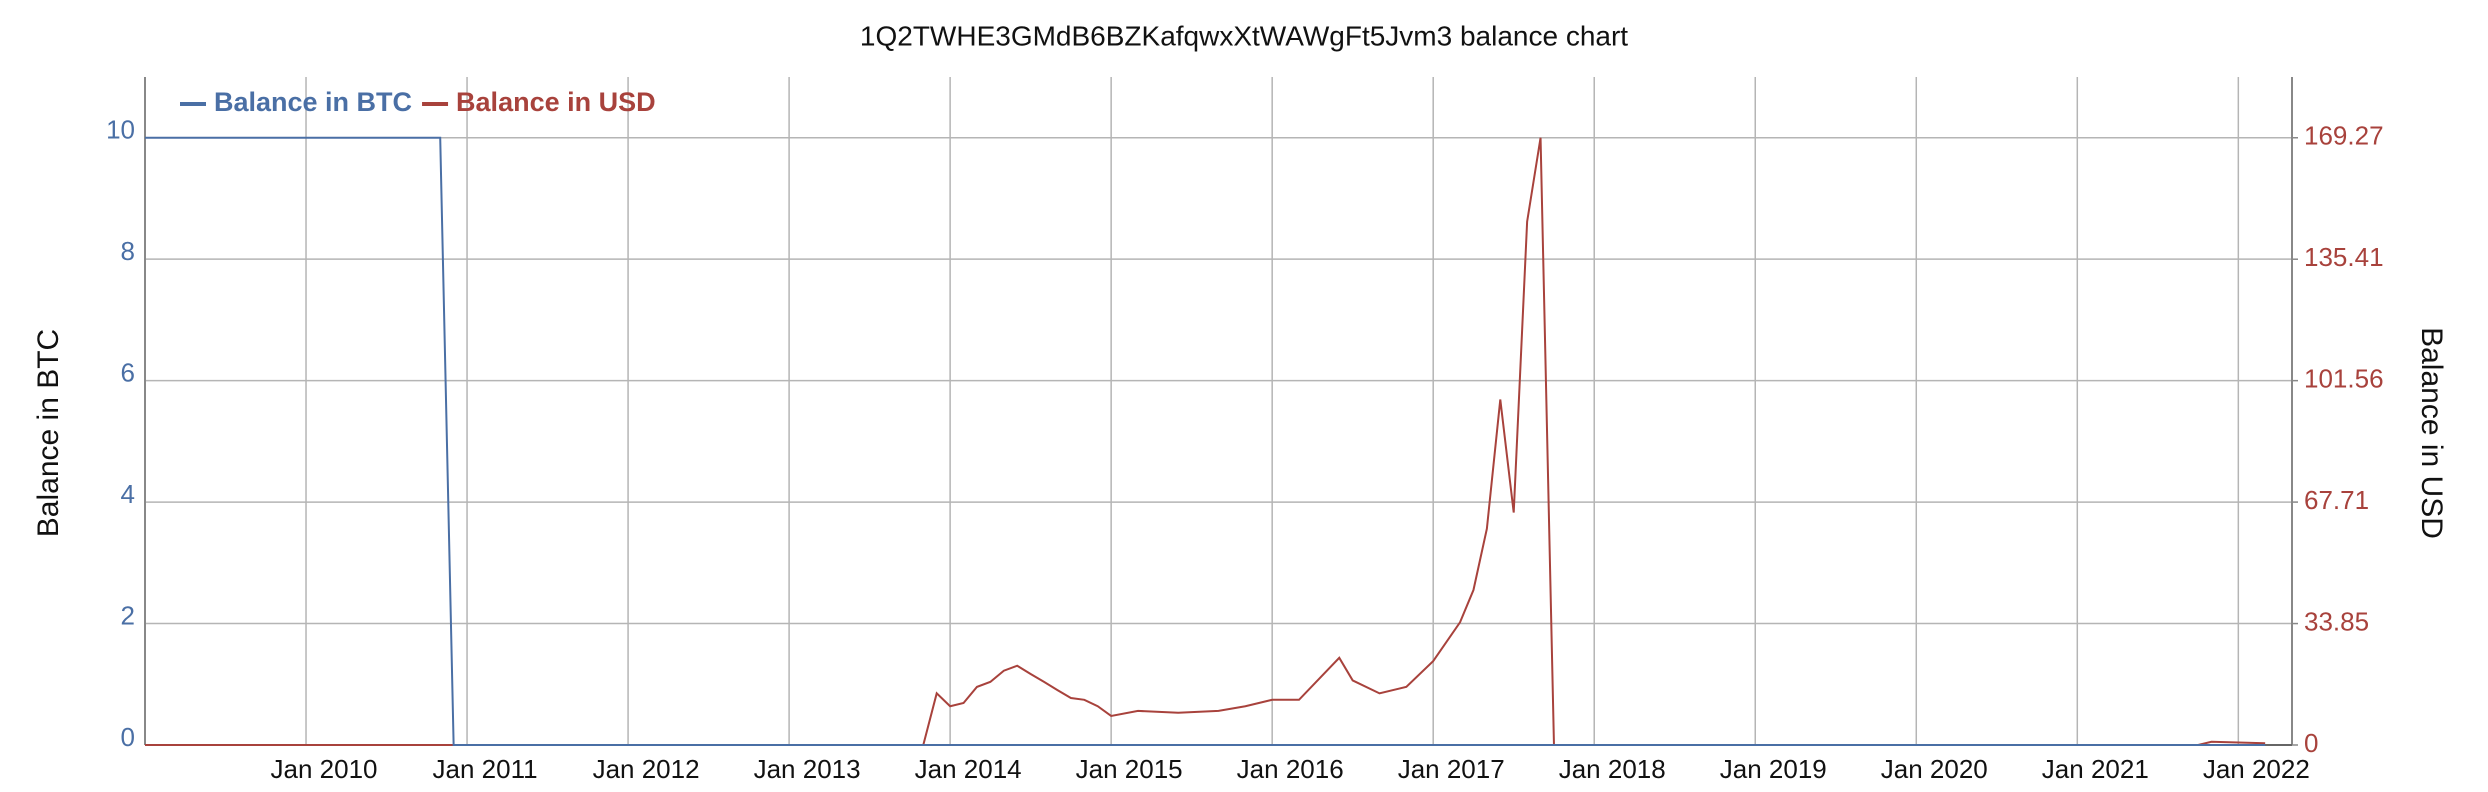 This screenshot has width=2488, height=792. What do you see at coordinates (2336, 621) in the screenshot?
I see `y2-tick-label: 33.85` at bounding box center [2336, 621].